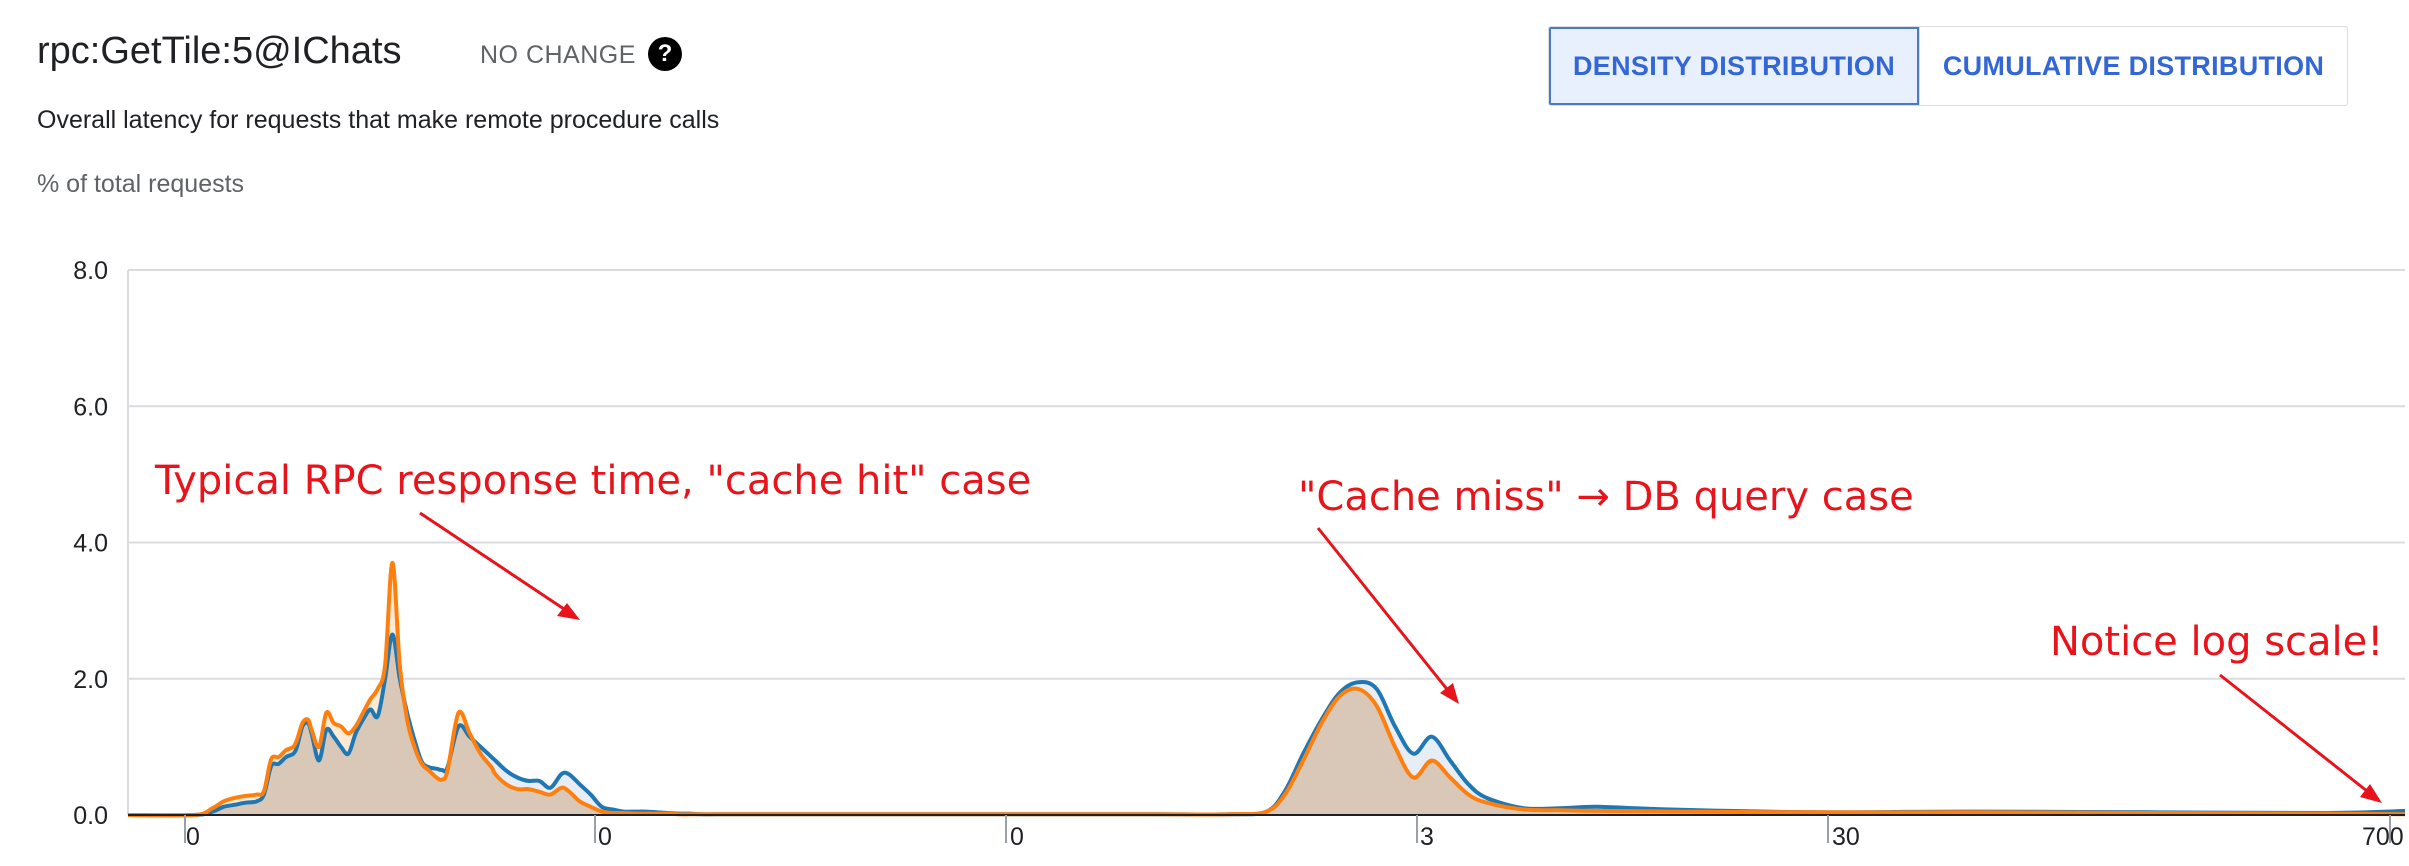 This screenshot has height=866, width=2409. I want to click on y-tick-label: 0.0, so click(90, 816).